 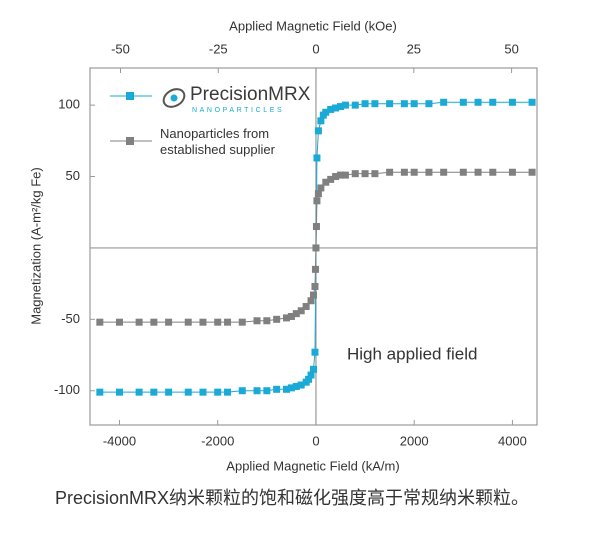 What do you see at coordinates (238, 110) in the screenshot?
I see `legend-logo-subtext: NANOPARTICLES` at bounding box center [238, 110].